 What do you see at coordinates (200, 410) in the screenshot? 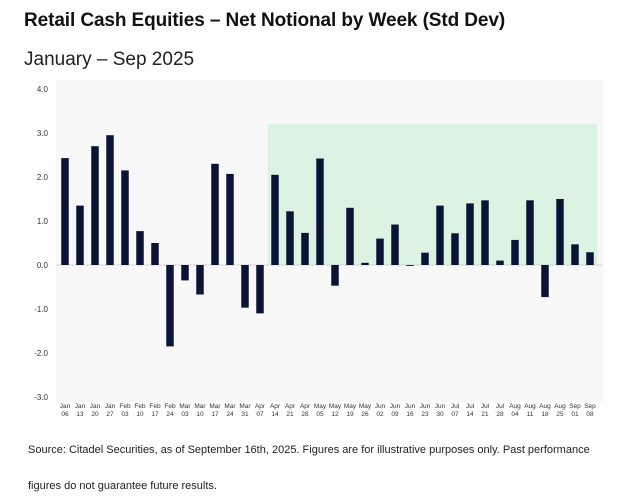
I see `x-tick-label: Mar 10` at bounding box center [200, 410].